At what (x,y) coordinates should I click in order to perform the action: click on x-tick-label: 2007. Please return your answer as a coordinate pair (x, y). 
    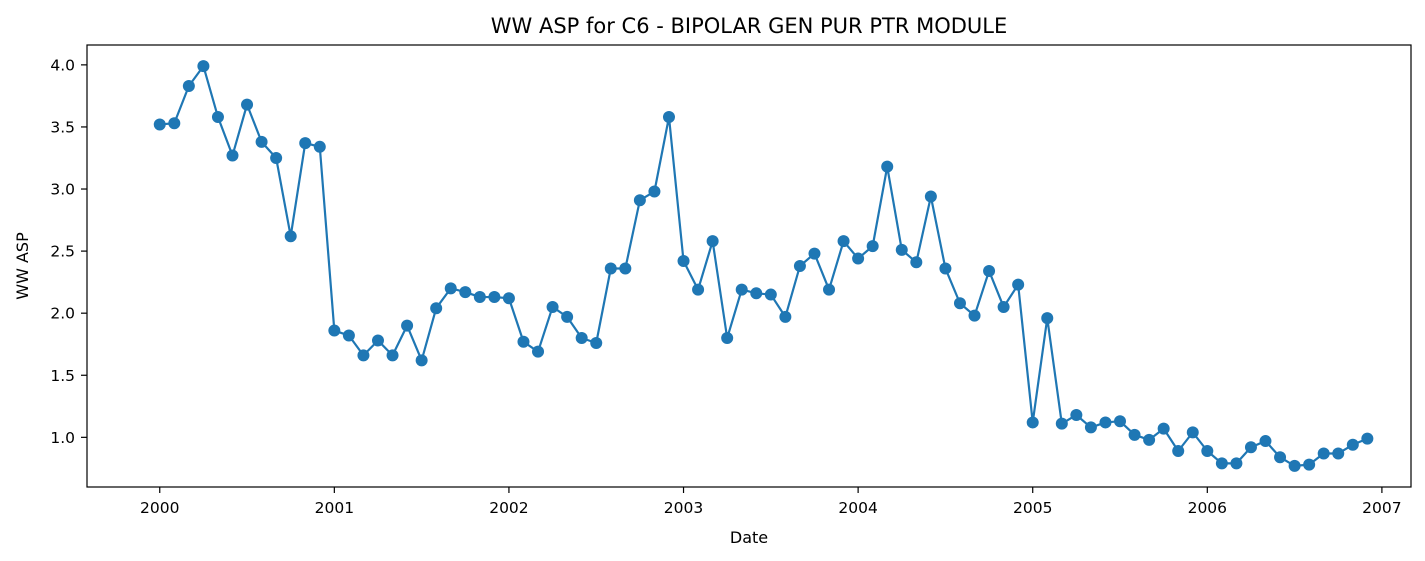
    Looking at the image, I should click on (1381, 508).